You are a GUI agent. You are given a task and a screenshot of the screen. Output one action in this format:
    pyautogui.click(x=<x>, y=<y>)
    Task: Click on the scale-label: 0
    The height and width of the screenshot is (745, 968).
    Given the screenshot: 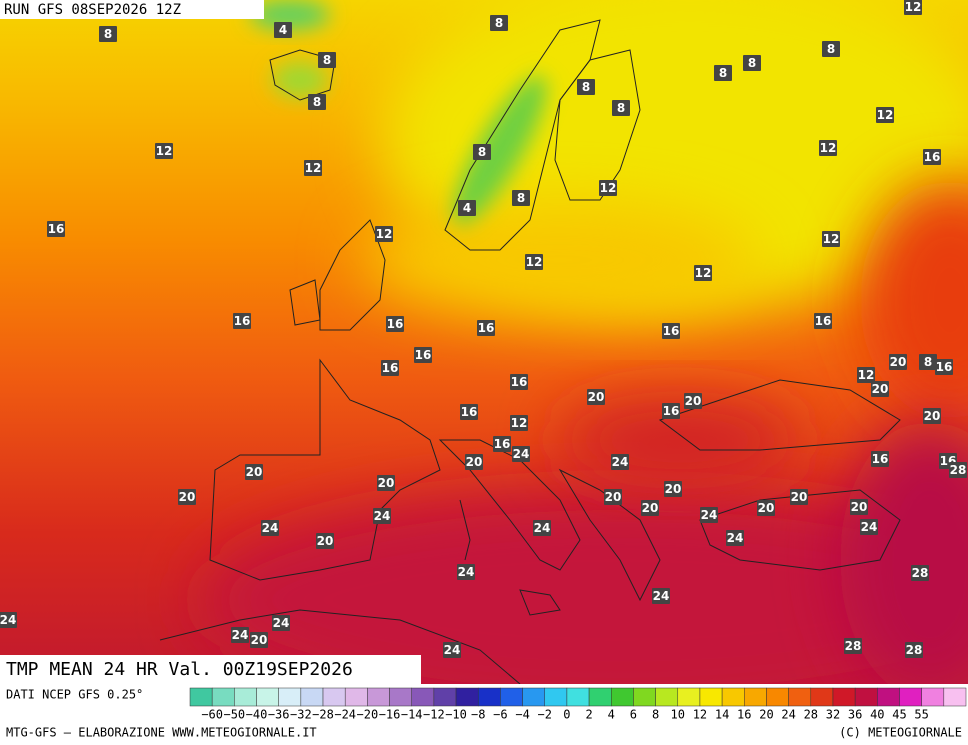 What is the action you would take?
    pyautogui.click(x=566, y=715)
    